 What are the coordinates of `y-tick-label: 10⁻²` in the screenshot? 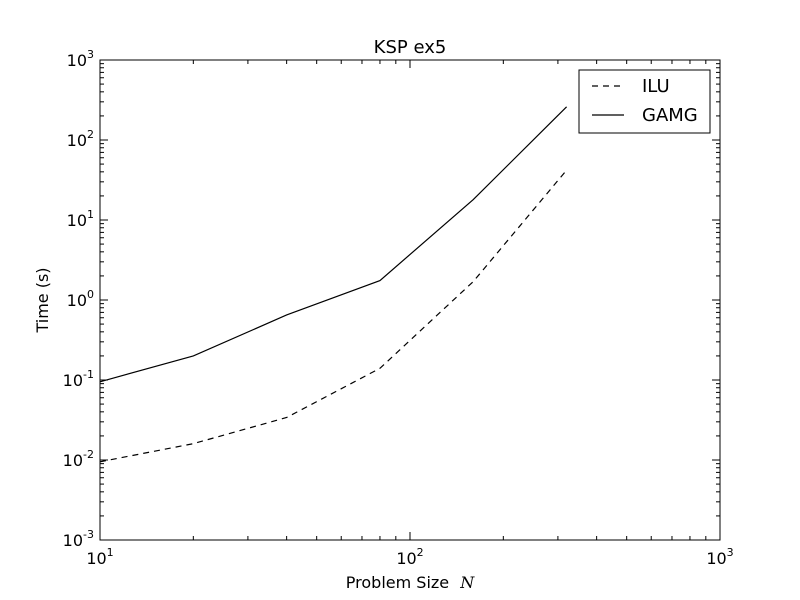 It's located at (78, 459).